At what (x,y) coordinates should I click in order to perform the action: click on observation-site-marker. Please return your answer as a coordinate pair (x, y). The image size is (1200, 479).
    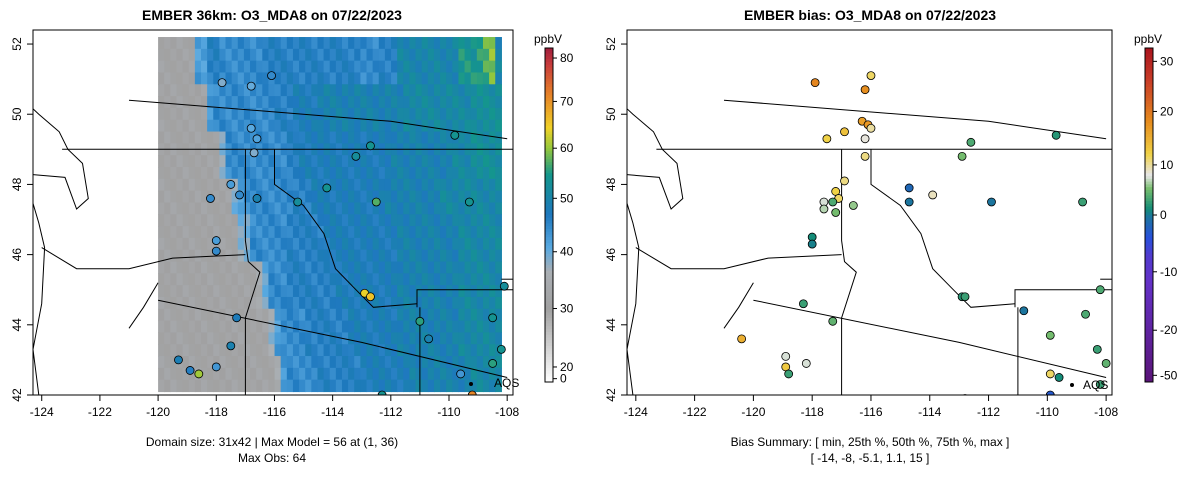
    Looking at the image, I should click on (382, 392).